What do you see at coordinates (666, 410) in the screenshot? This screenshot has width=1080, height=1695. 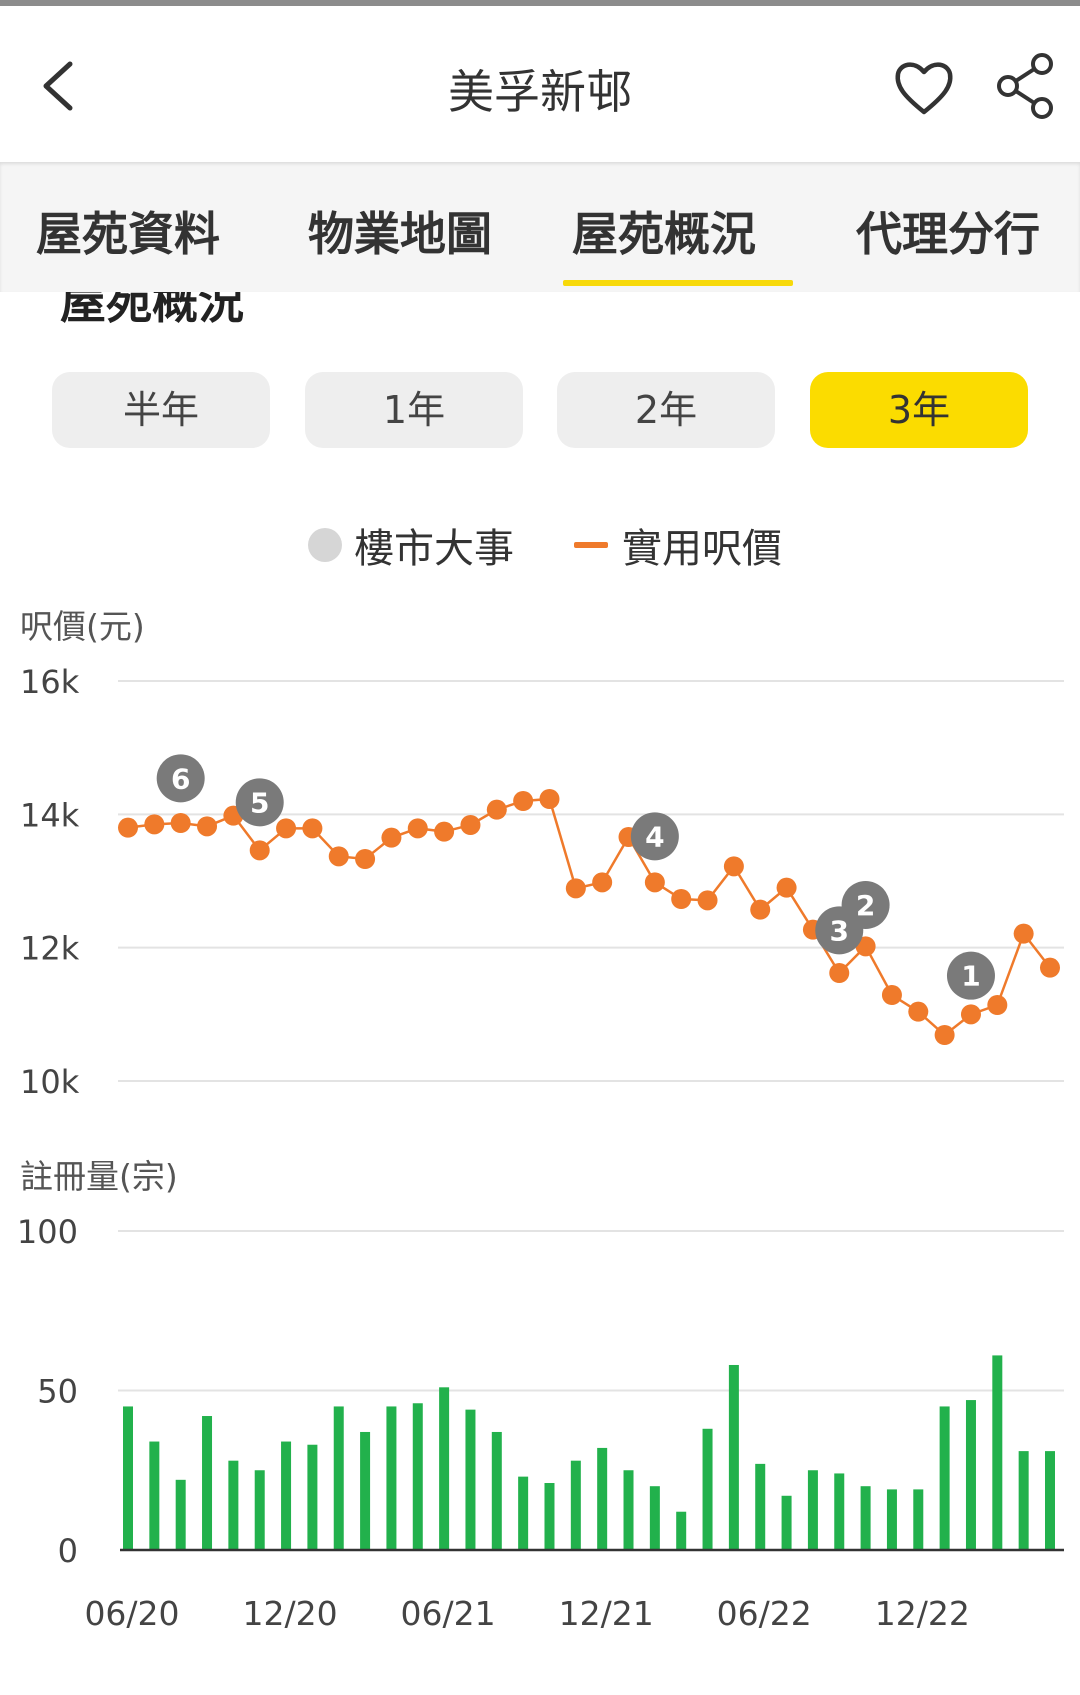 I see `range-2-year-button: 2年` at bounding box center [666, 410].